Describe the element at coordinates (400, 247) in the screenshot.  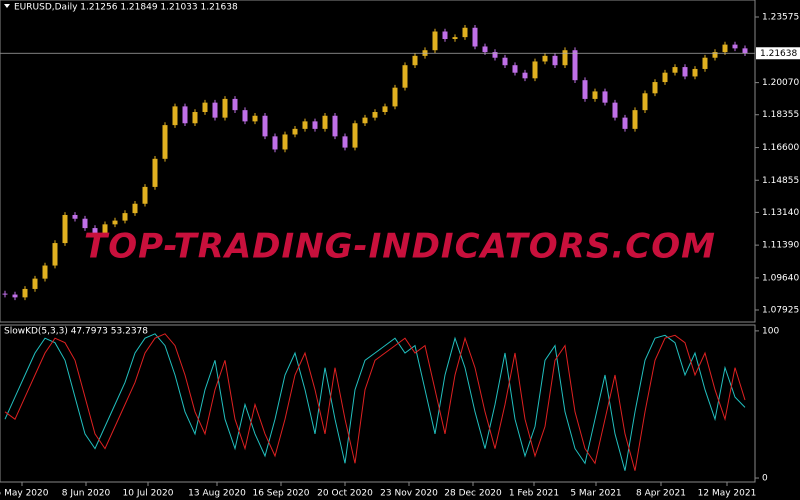
I see `watermark: TOP-TRADING-INDICATORS.COM` at that location.